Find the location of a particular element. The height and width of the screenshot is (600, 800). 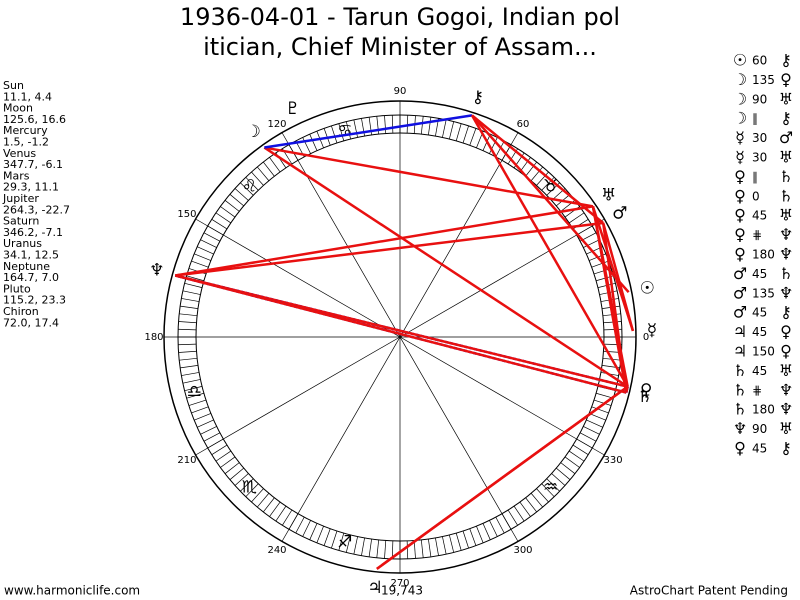

planet-name: Saturn is located at coordinates (21, 221).